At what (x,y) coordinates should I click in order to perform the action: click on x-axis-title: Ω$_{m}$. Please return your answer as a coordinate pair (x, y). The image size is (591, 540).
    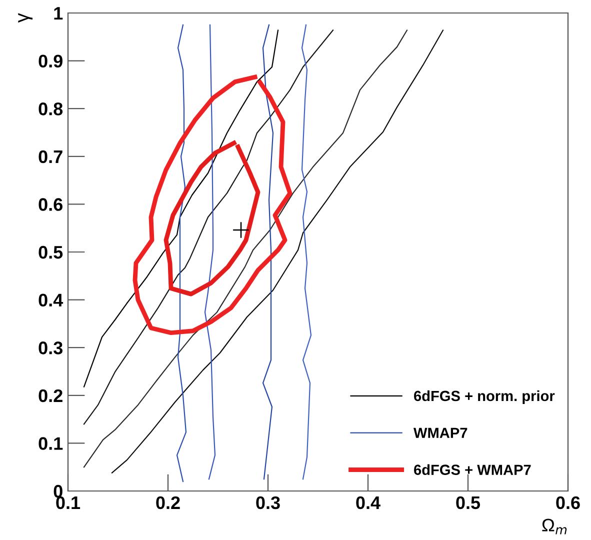
    Looking at the image, I should click on (554, 526).